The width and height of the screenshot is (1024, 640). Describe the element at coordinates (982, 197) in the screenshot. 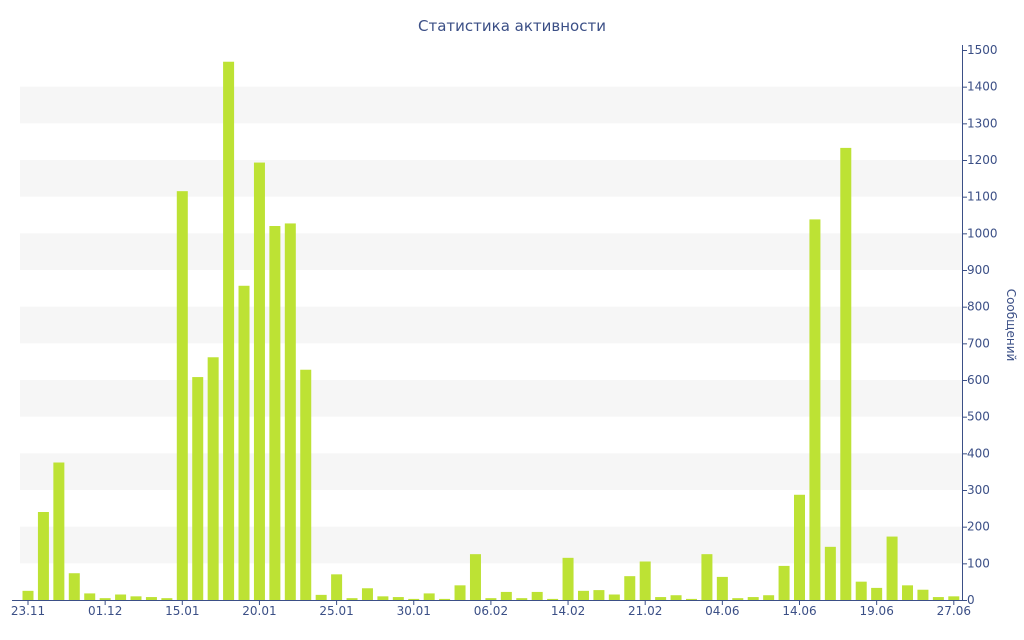

I see `y-tick-label: 1100` at that location.